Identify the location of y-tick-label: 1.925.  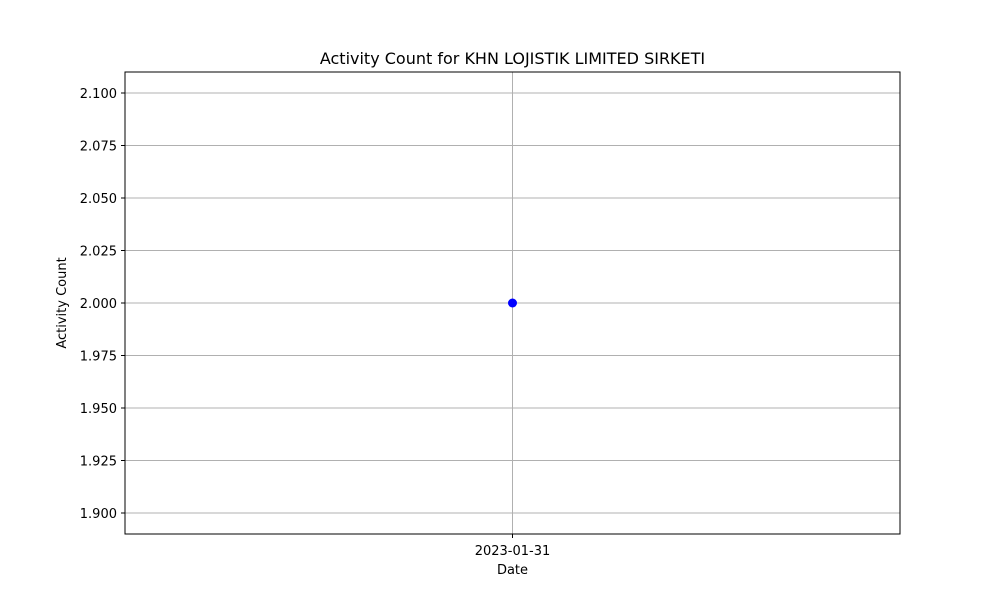
(98, 462).